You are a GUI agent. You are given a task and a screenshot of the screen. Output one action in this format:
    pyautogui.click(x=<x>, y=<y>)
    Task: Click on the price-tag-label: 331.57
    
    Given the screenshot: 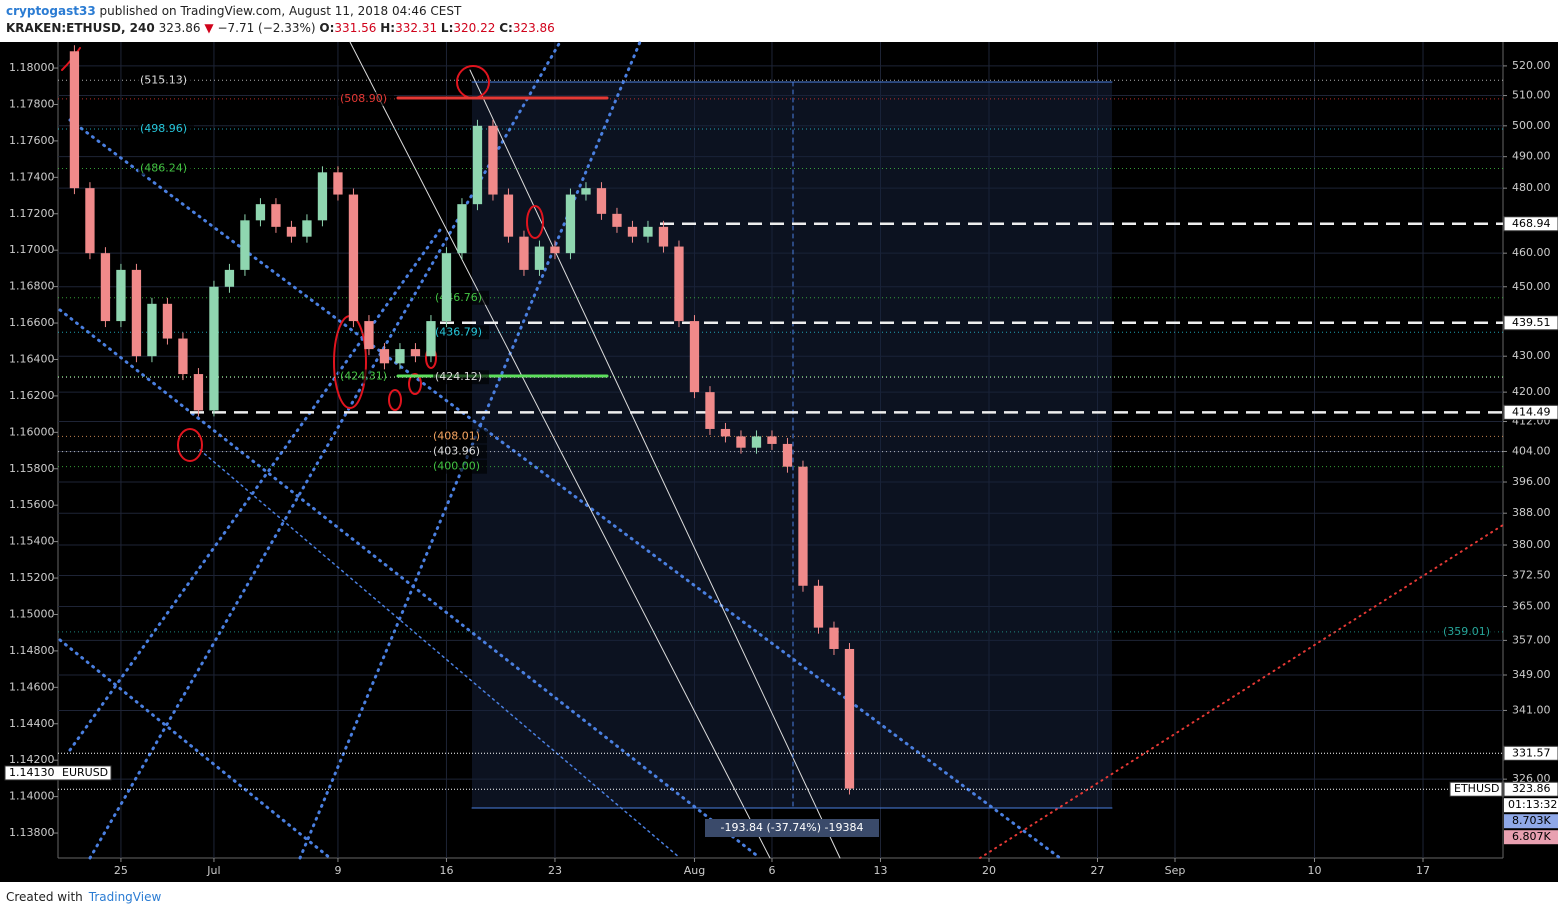 What is the action you would take?
    pyautogui.click(x=1531, y=752)
    